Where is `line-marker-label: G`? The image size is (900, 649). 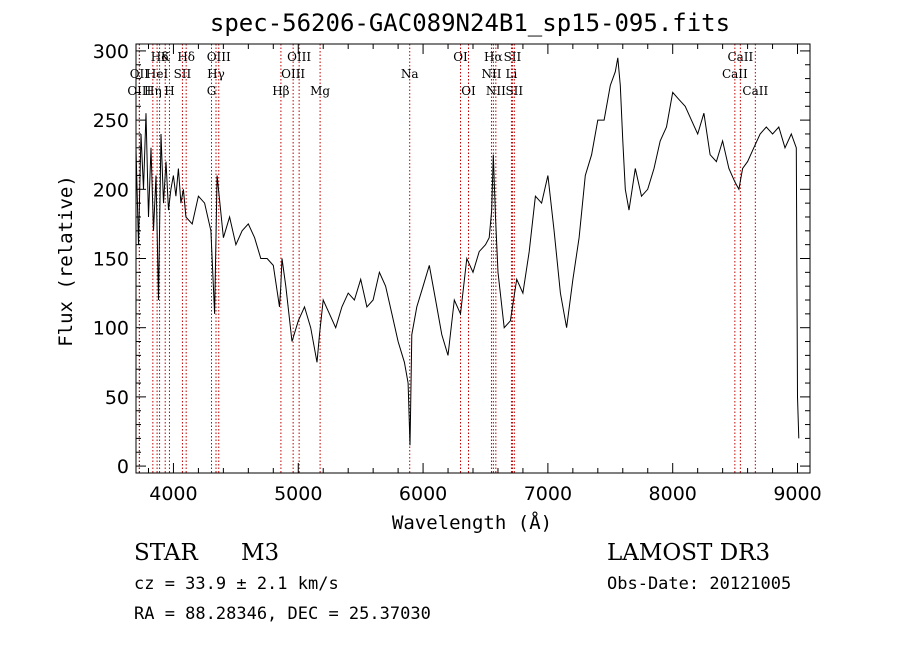 line-marker-label: G is located at coordinates (212, 91).